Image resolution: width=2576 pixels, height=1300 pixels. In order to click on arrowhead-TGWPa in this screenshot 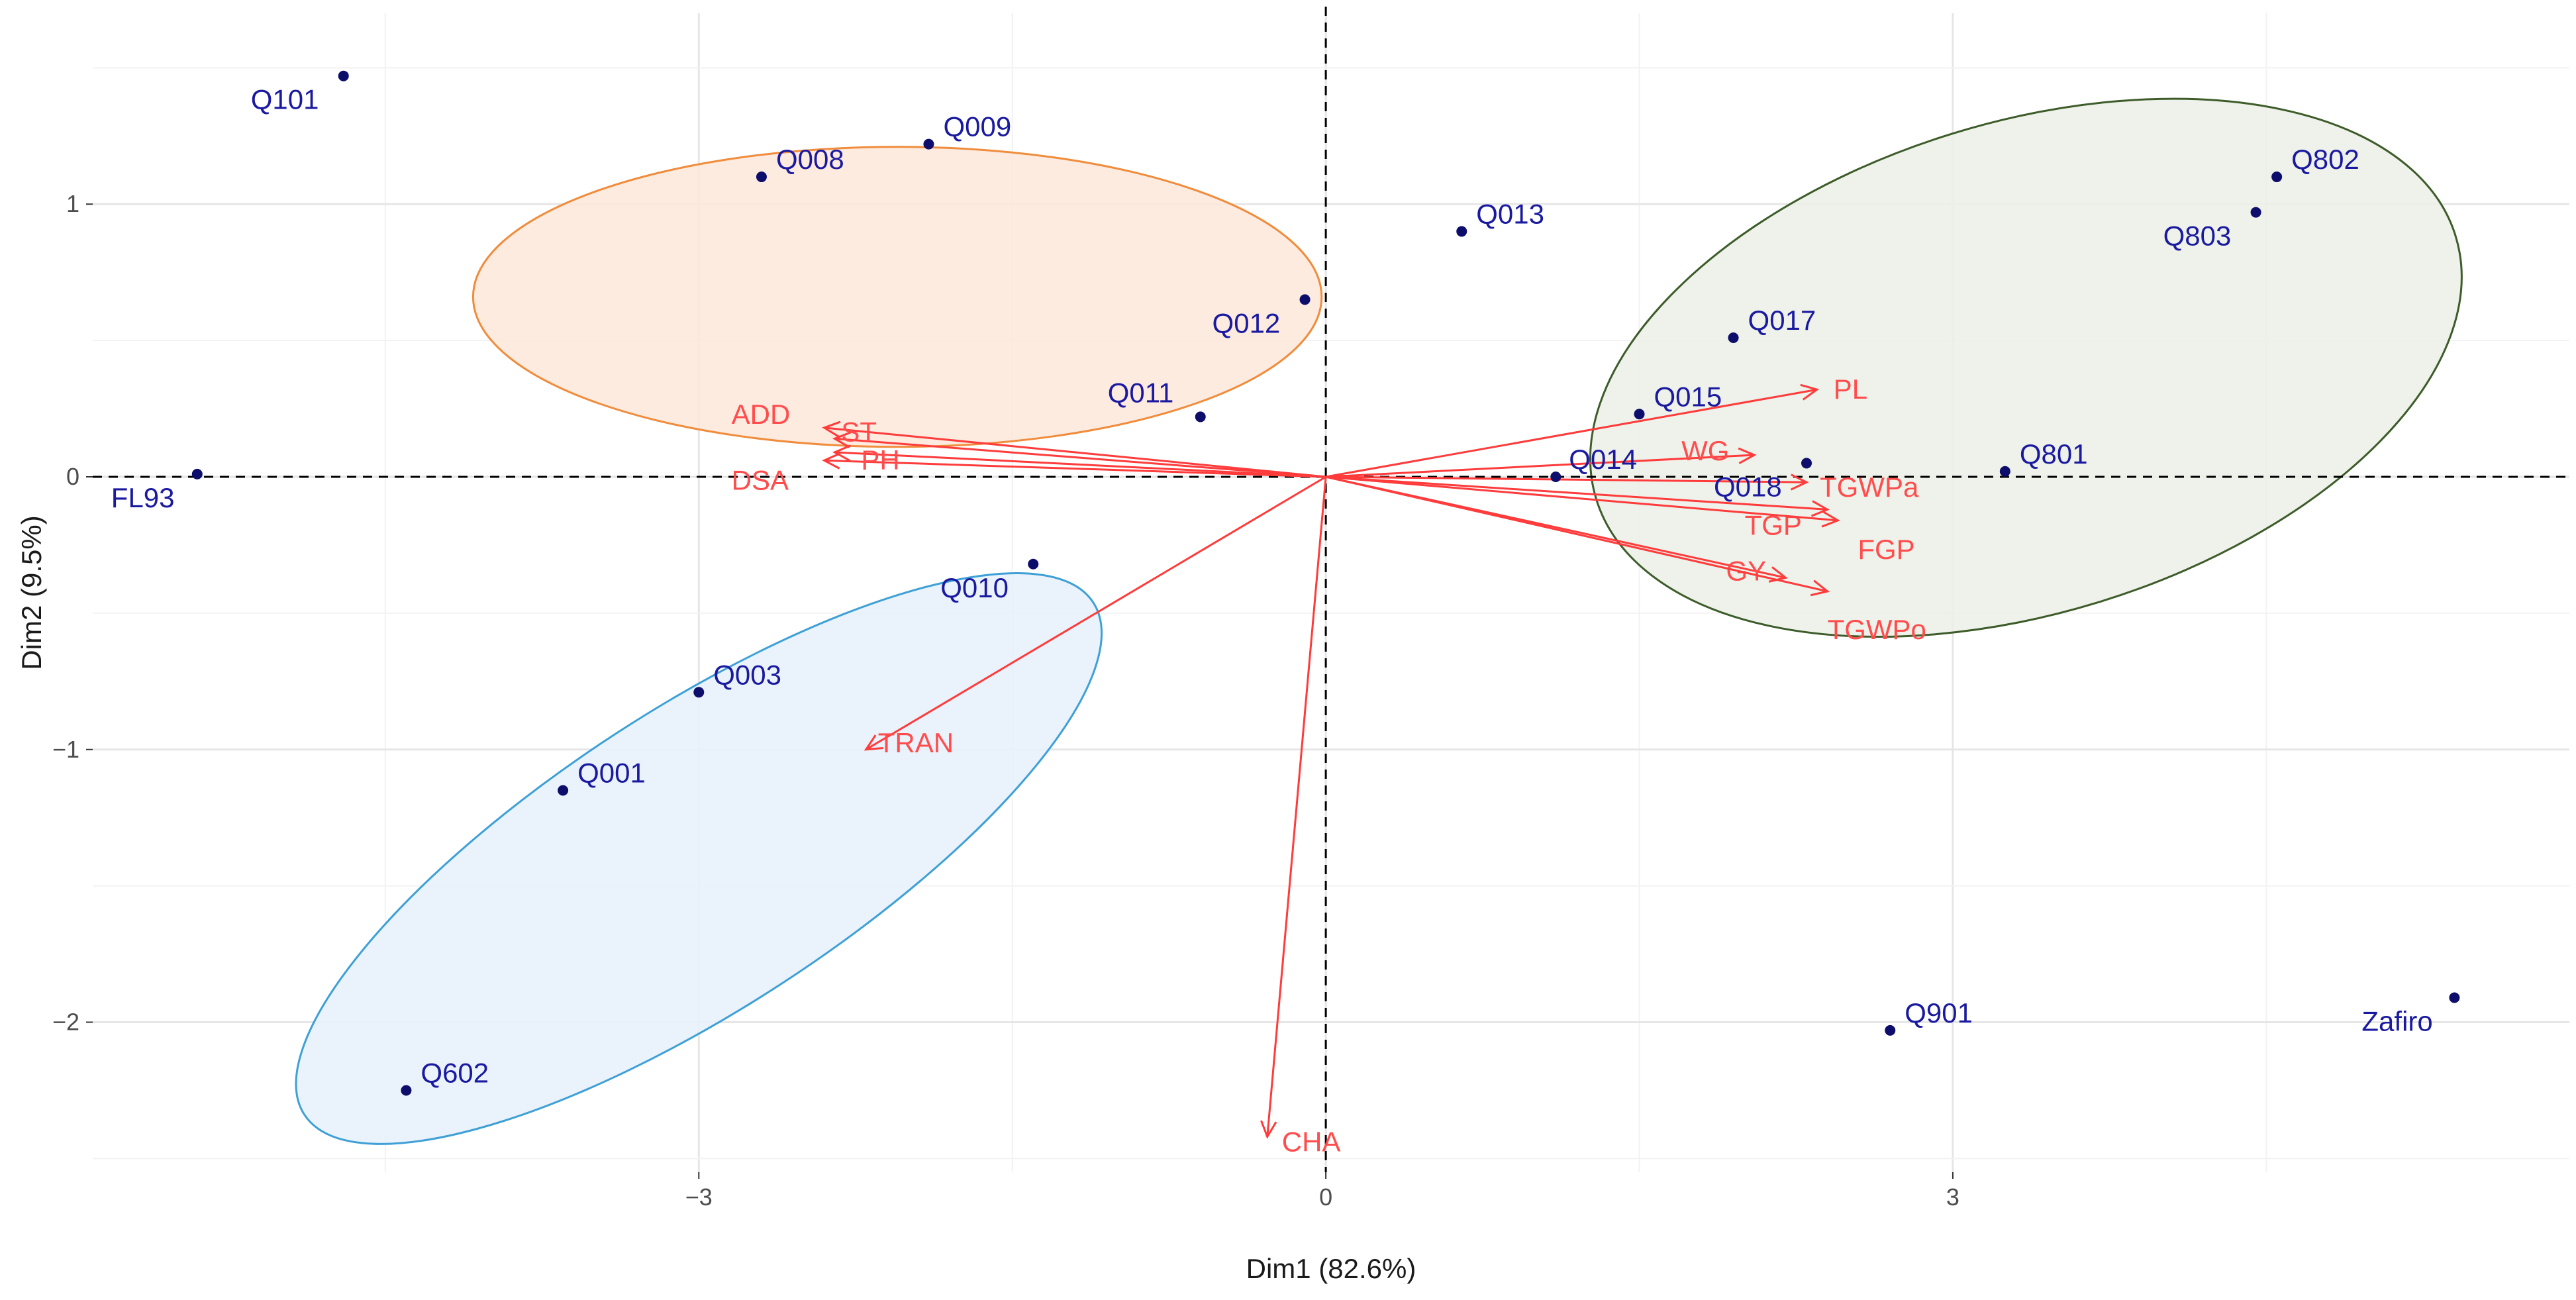, I will do `click(1799, 483)`.